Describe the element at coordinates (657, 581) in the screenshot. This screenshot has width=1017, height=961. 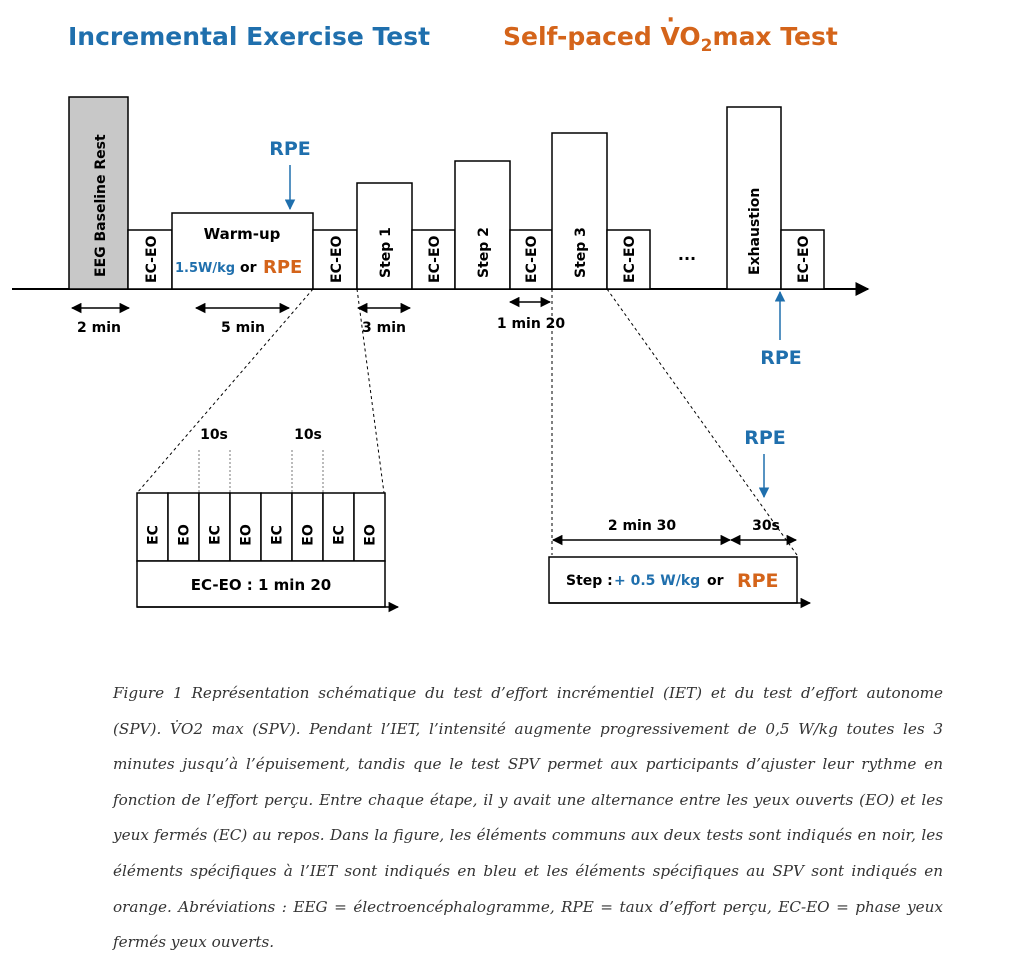
I see `step-detail-increment: + 0.5 W/kg` at that location.